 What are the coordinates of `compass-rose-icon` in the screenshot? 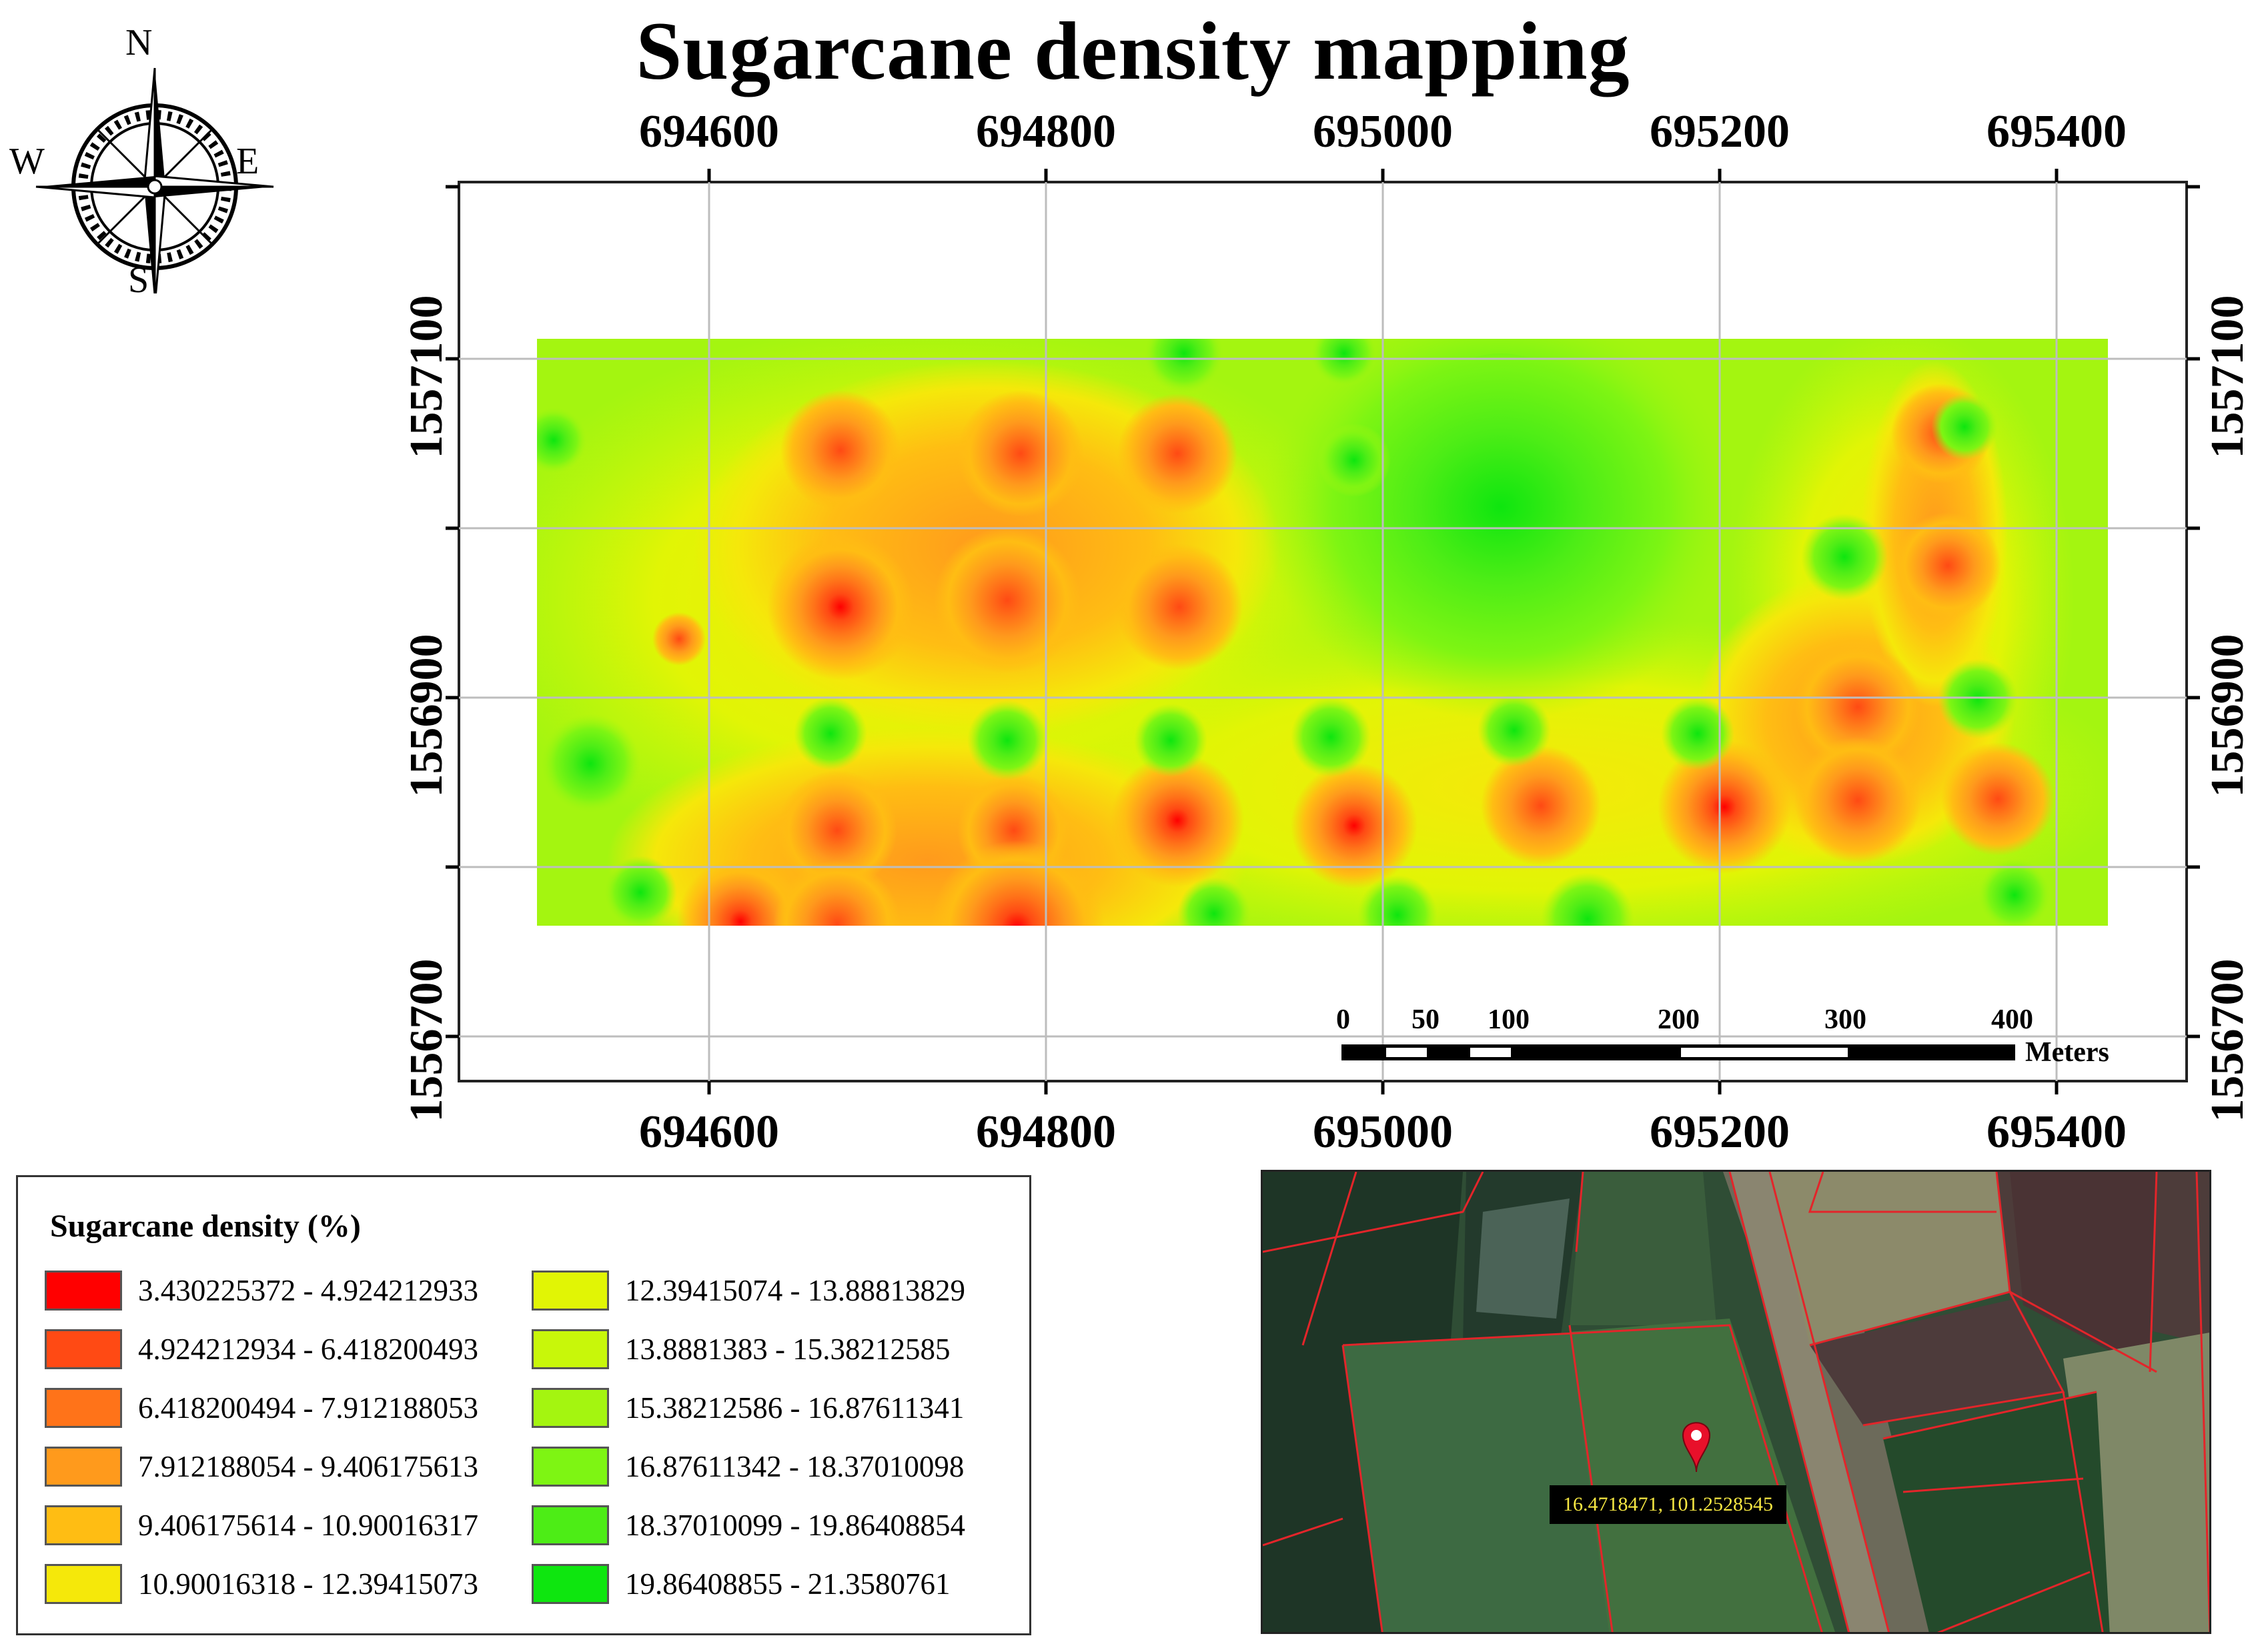 It's located at (154, 180).